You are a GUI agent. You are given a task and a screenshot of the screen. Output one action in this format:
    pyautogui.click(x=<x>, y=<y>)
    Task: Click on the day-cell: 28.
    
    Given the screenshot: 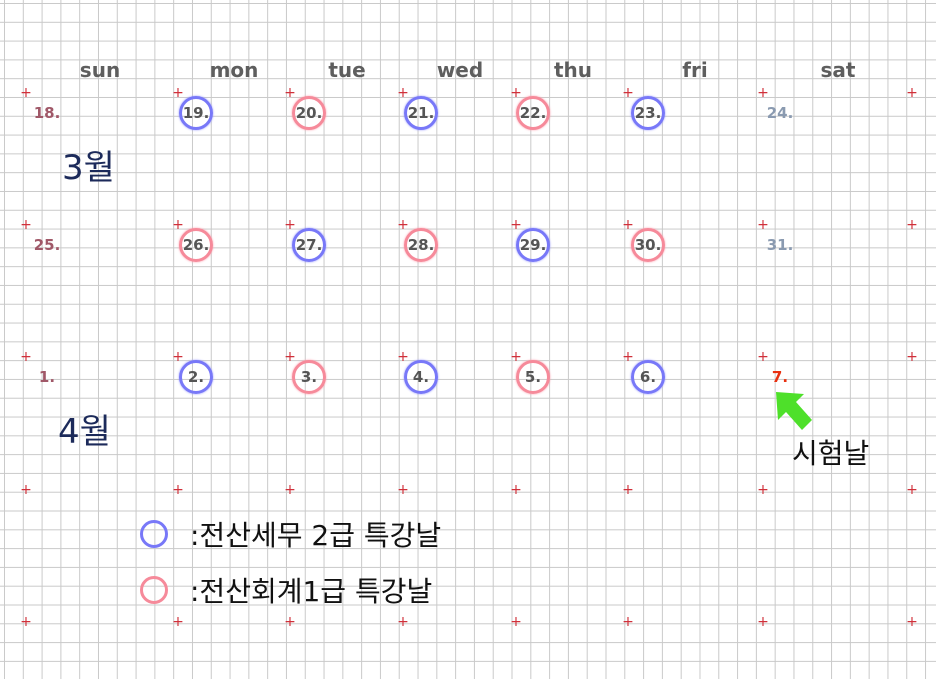 What is the action you would take?
    pyautogui.click(x=421, y=245)
    